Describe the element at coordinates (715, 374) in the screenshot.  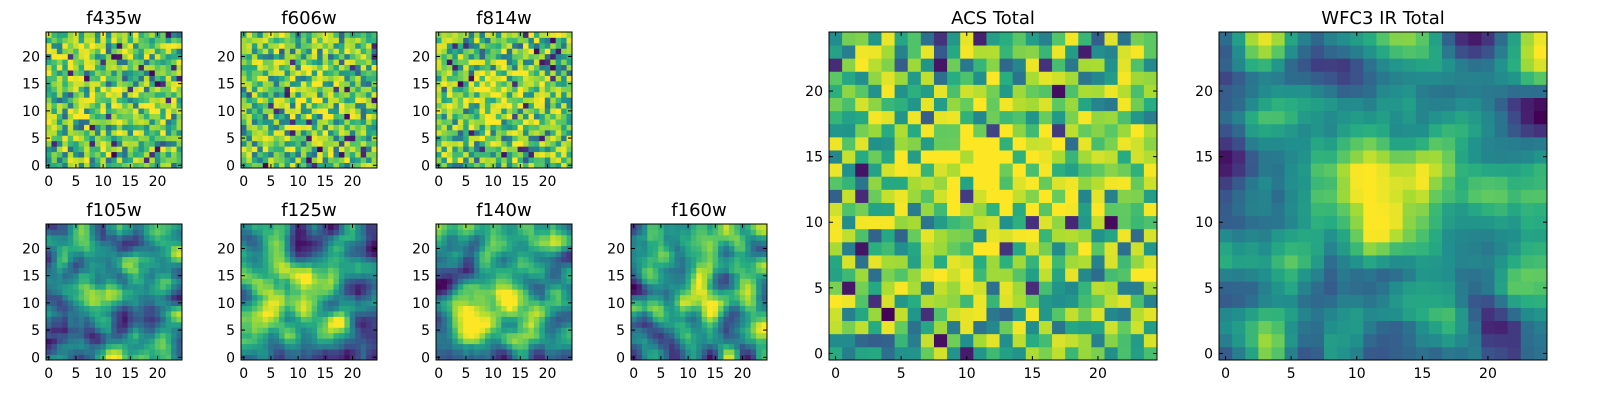
I see `x-tick-label: 15` at that location.